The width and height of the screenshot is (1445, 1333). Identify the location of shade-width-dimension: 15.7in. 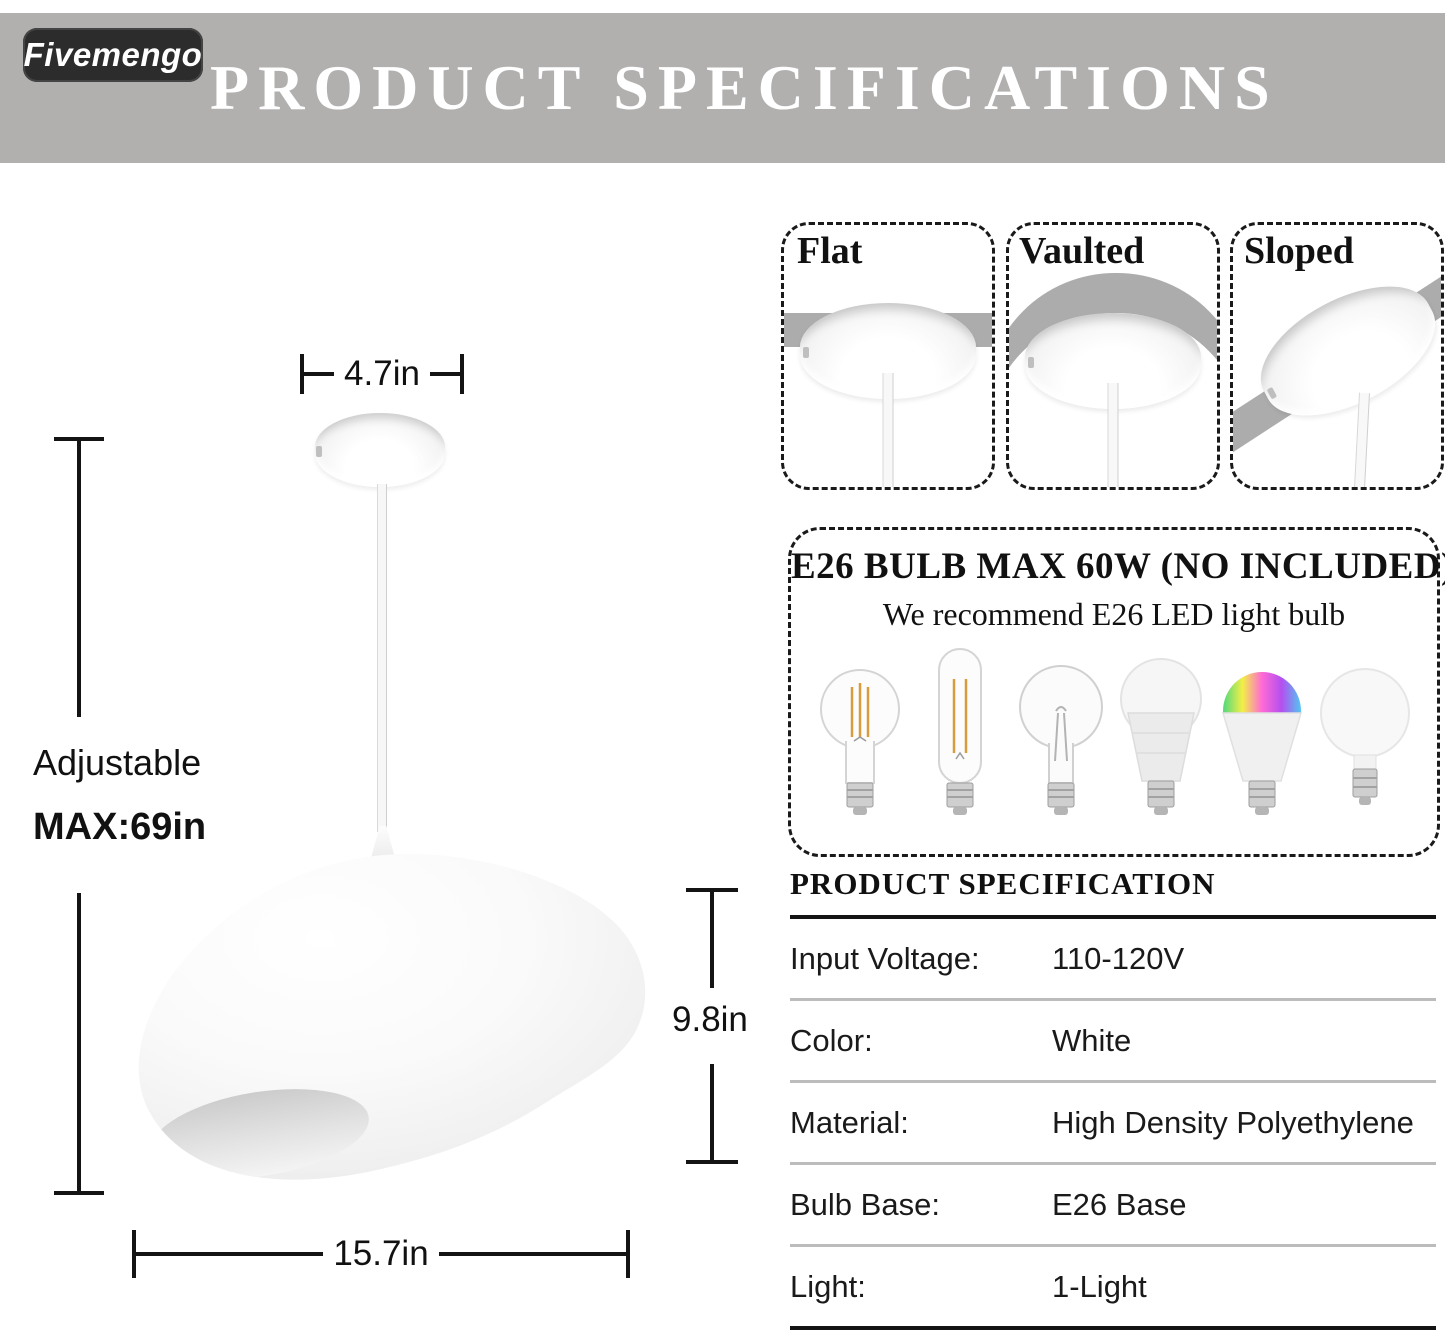
(381, 1254).